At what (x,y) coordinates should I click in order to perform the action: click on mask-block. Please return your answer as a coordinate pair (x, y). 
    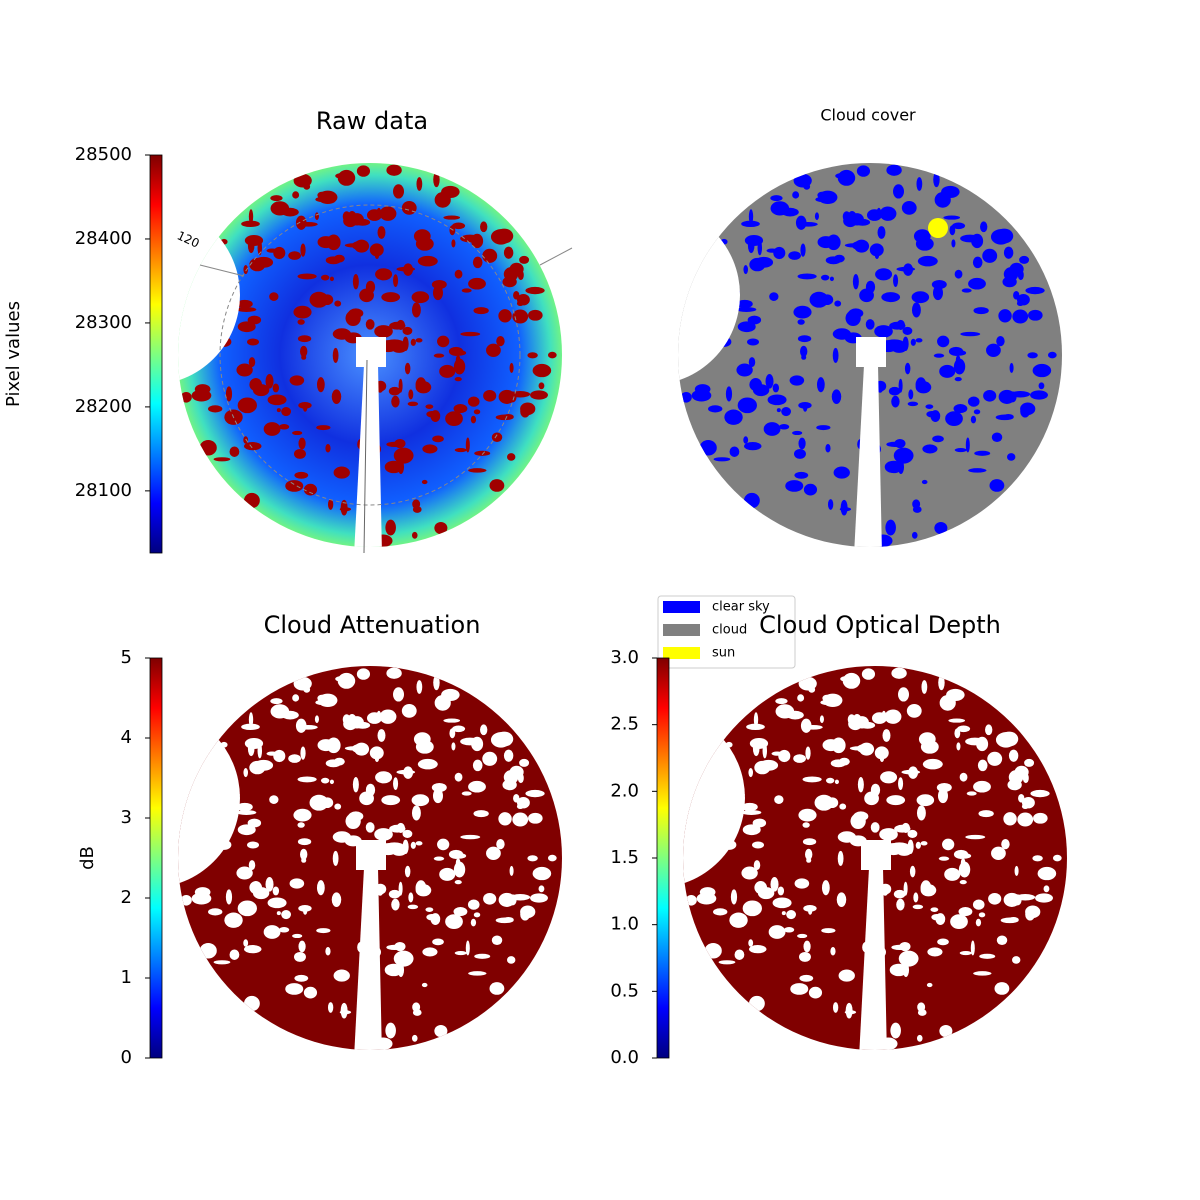
    Looking at the image, I should click on (876, 855).